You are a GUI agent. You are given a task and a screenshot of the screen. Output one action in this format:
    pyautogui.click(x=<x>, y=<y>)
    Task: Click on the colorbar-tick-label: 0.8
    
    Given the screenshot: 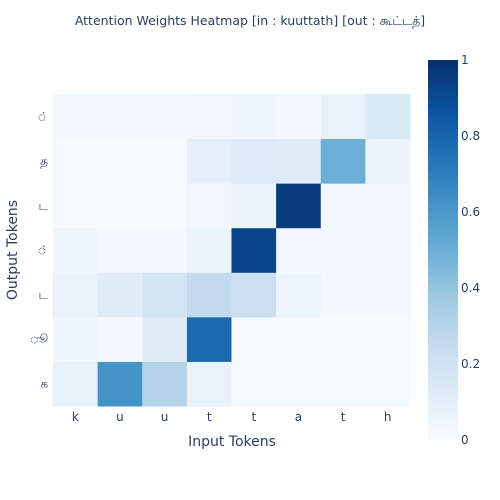 What is the action you would take?
    pyautogui.click(x=470, y=136)
    